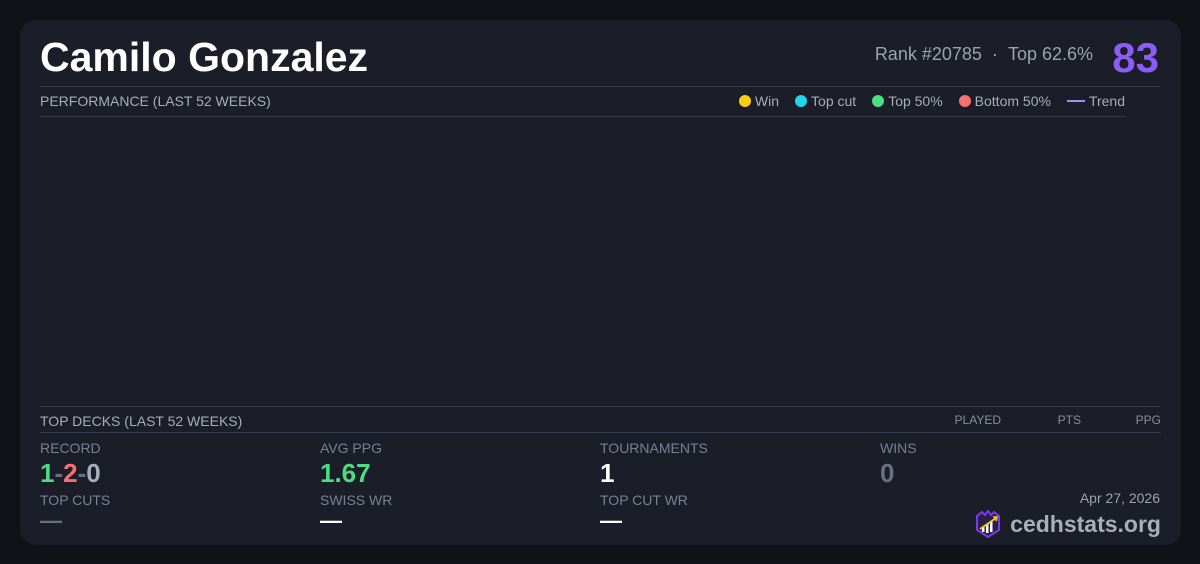 The image size is (1200, 564). Describe the element at coordinates (356, 500) in the screenshot. I see `stat-label: SWISS WR` at that location.